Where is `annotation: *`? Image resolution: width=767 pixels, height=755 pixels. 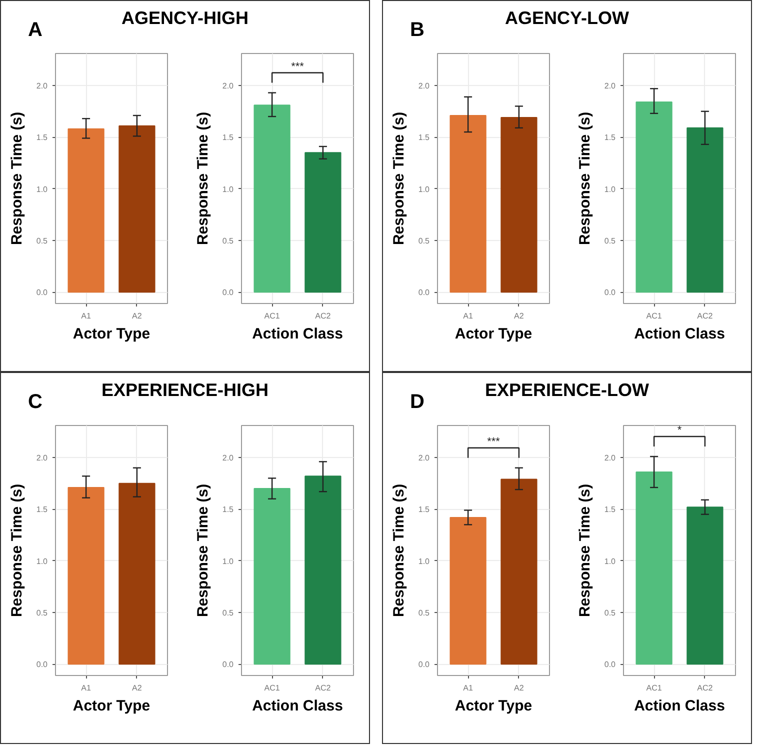
annotation: * is located at coordinates (679, 430).